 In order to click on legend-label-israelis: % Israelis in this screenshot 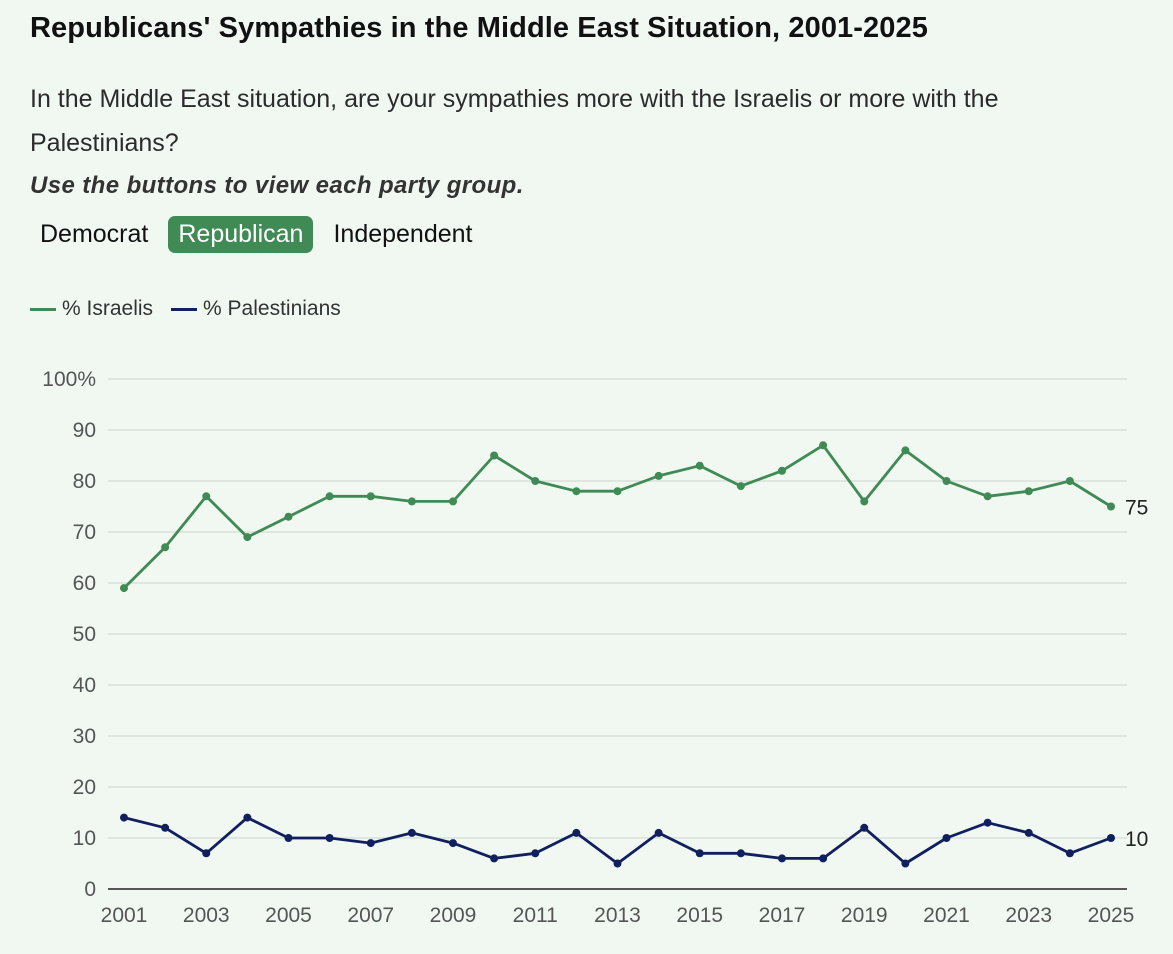, I will do `click(108, 308)`.